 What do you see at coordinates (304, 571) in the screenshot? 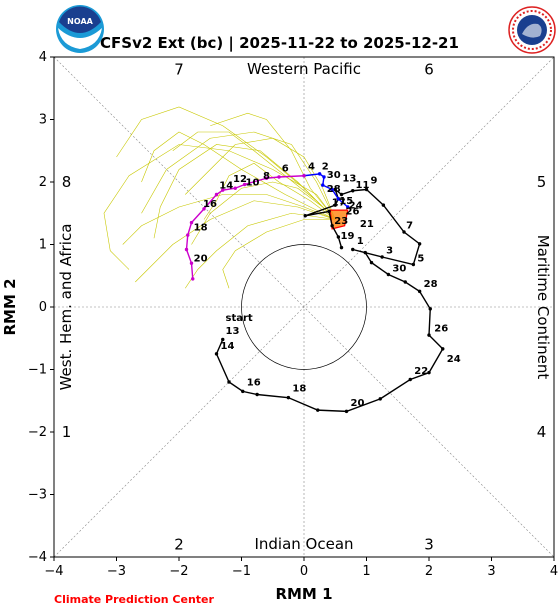
I see `x-tick-label: 0` at bounding box center [304, 571].